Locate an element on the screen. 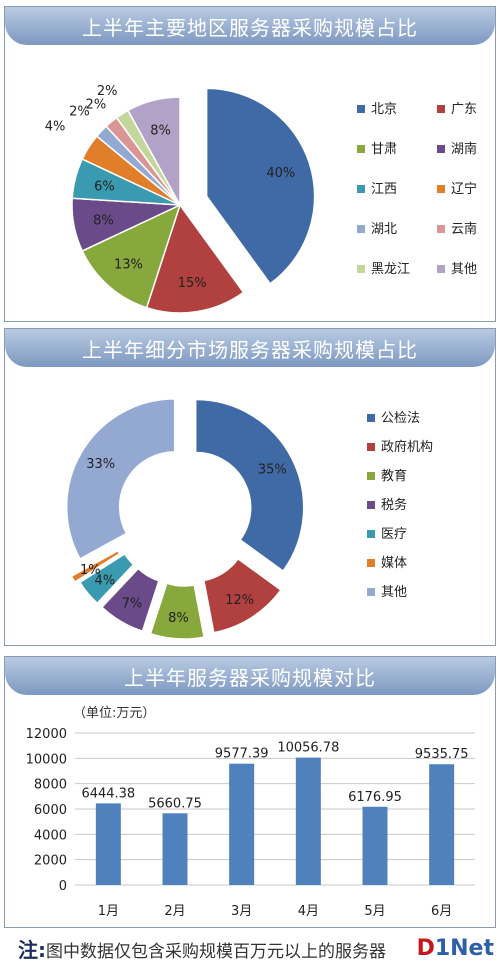 This screenshot has height=978, width=500. region-pie-label-7: 2% is located at coordinates (96, 104).